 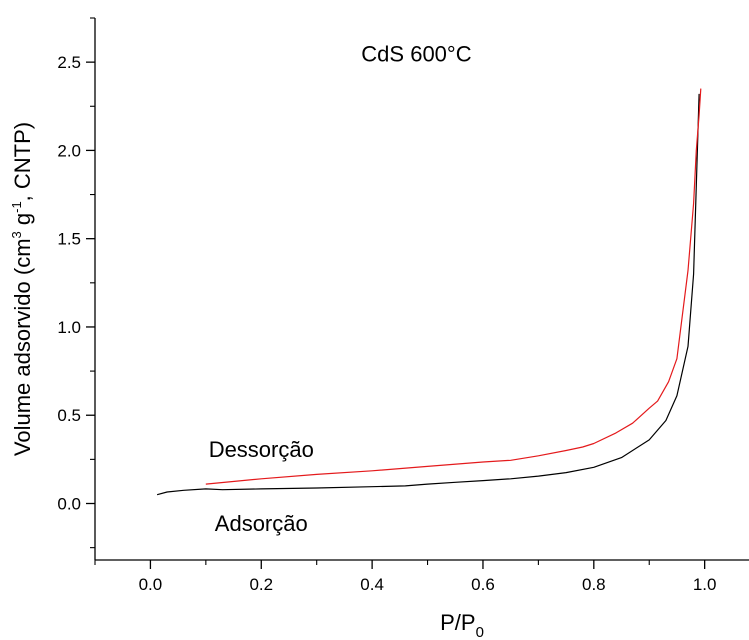 What do you see at coordinates (16, 207) in the screenshot?
I see `y-axis-label-sup2: -1` at bounding box center [16, 207].